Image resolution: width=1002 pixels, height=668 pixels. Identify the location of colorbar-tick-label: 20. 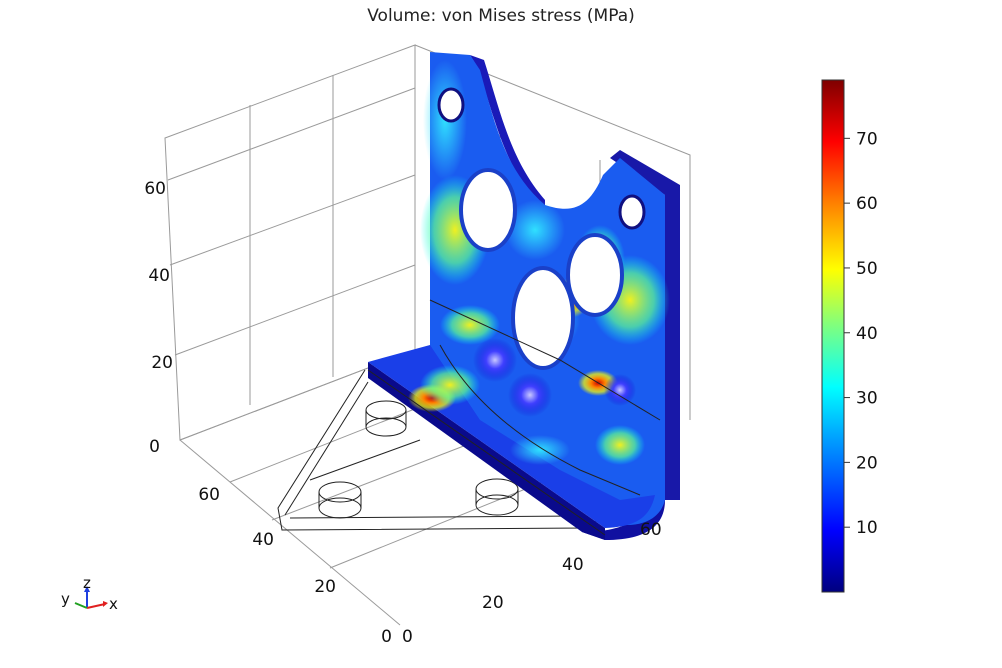
(867, 463).